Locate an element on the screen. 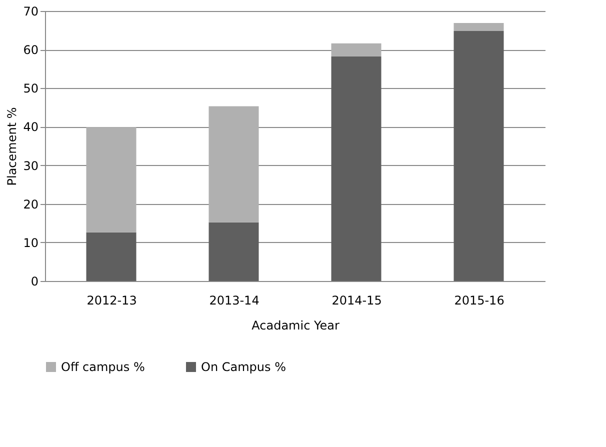 This screenshot has height=447, width=606. y-tick-label: 30 is located at coordinates (30, 165).